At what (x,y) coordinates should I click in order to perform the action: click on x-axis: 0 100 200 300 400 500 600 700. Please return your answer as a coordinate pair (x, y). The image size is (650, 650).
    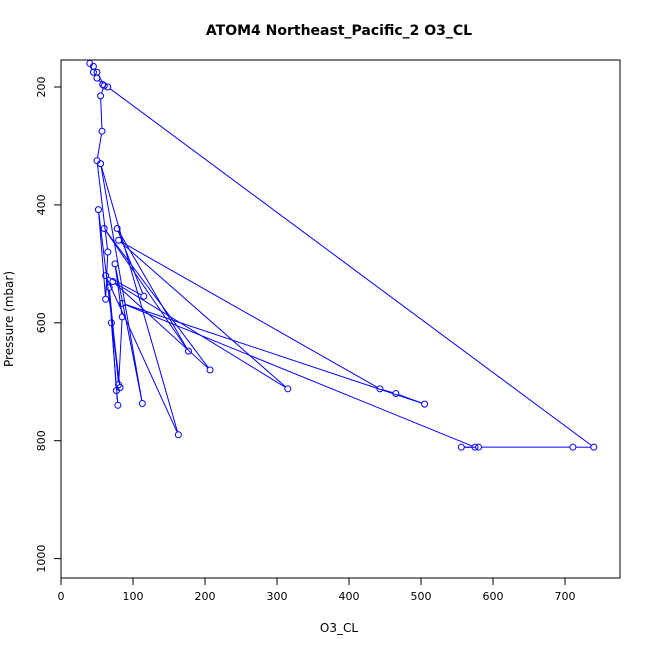
    Looking at the image, I should click on (317, 590).